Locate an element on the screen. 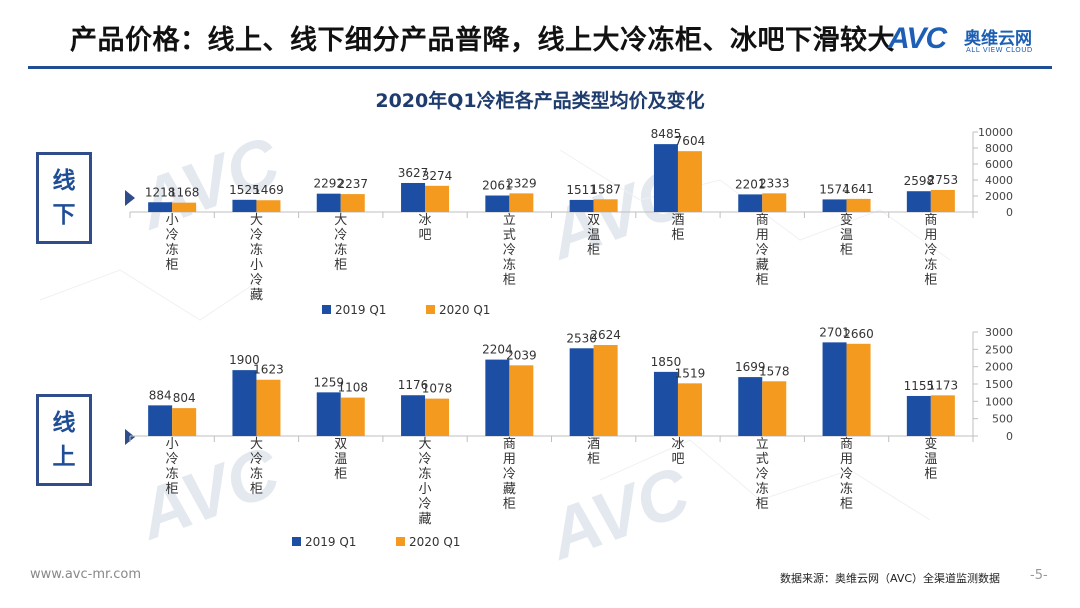  footer-url: www.avc-mr.com is located at coordinates (86, 574).